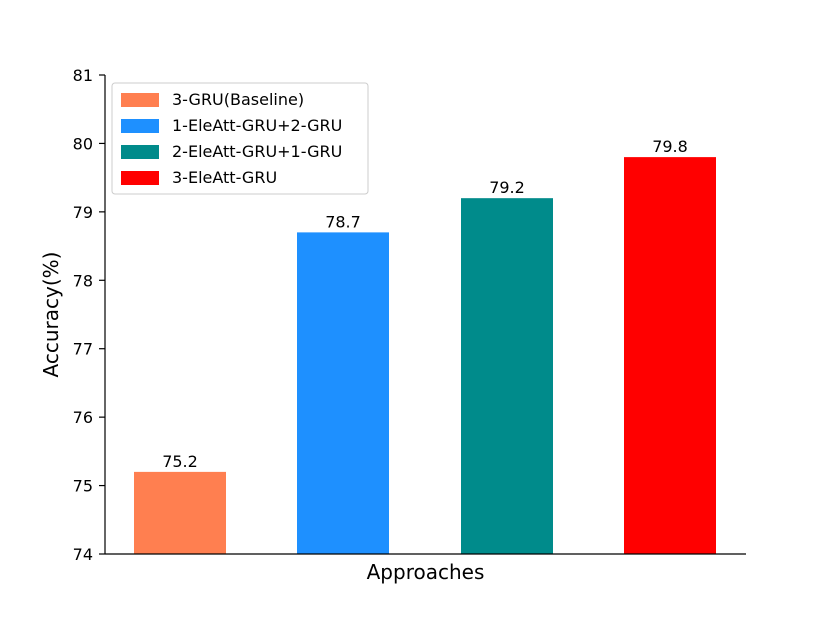 The image size is (830, 623). What do you see at coordinates (257, 125) in the screenshot?
I see `legend-label-2: 1-EleAtt-GRU+2-GRU` at bounding box center [257, 125].